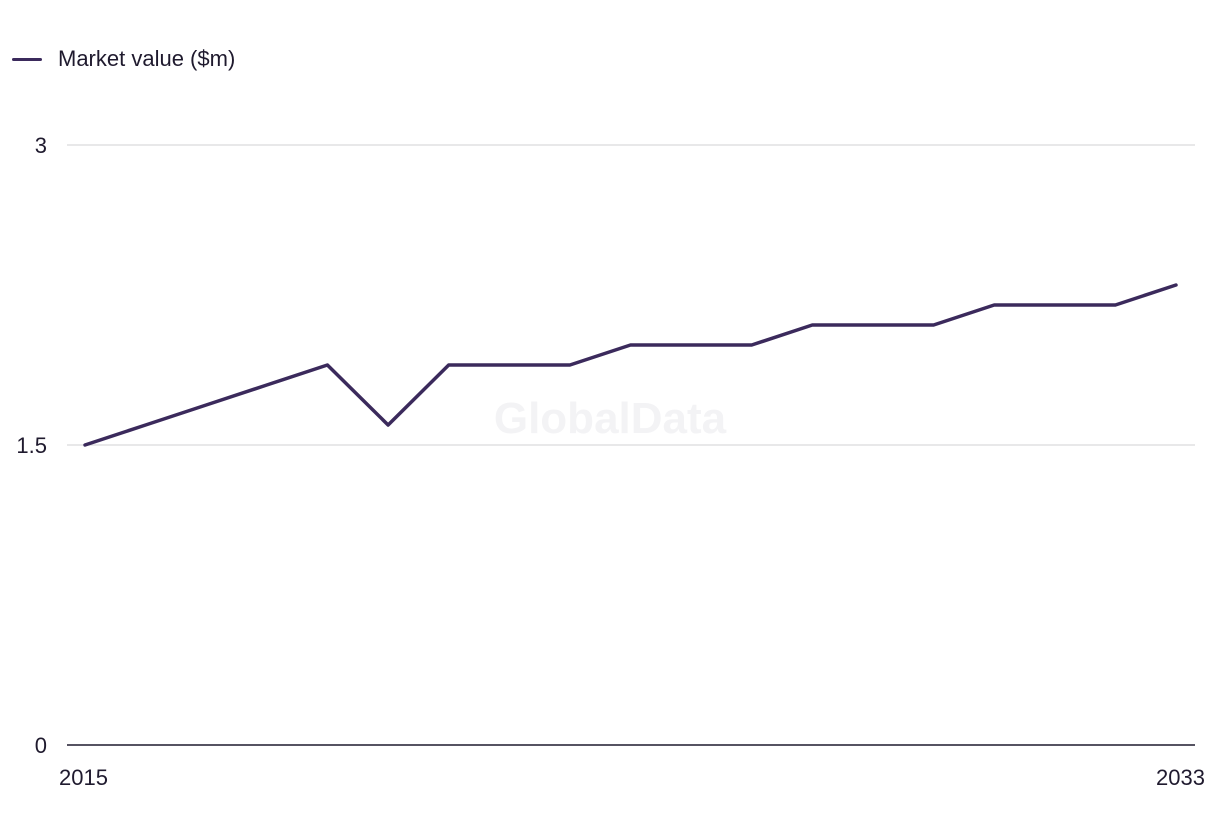 Image resolution: width=1220 pixels, height=836 pixels. What do you see at coordinates (31, 445) in the screenshot?
I see `y-tick-label: 1.5` at bounding box center [31, 445].